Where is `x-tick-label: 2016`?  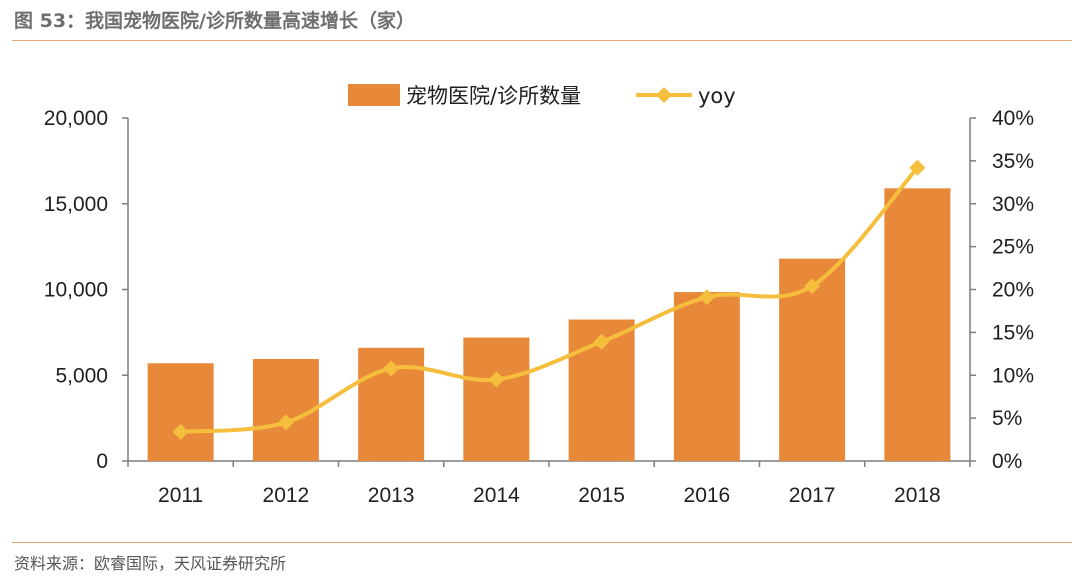 x-tick-label: 2016 is located at coordinates (707, 495).